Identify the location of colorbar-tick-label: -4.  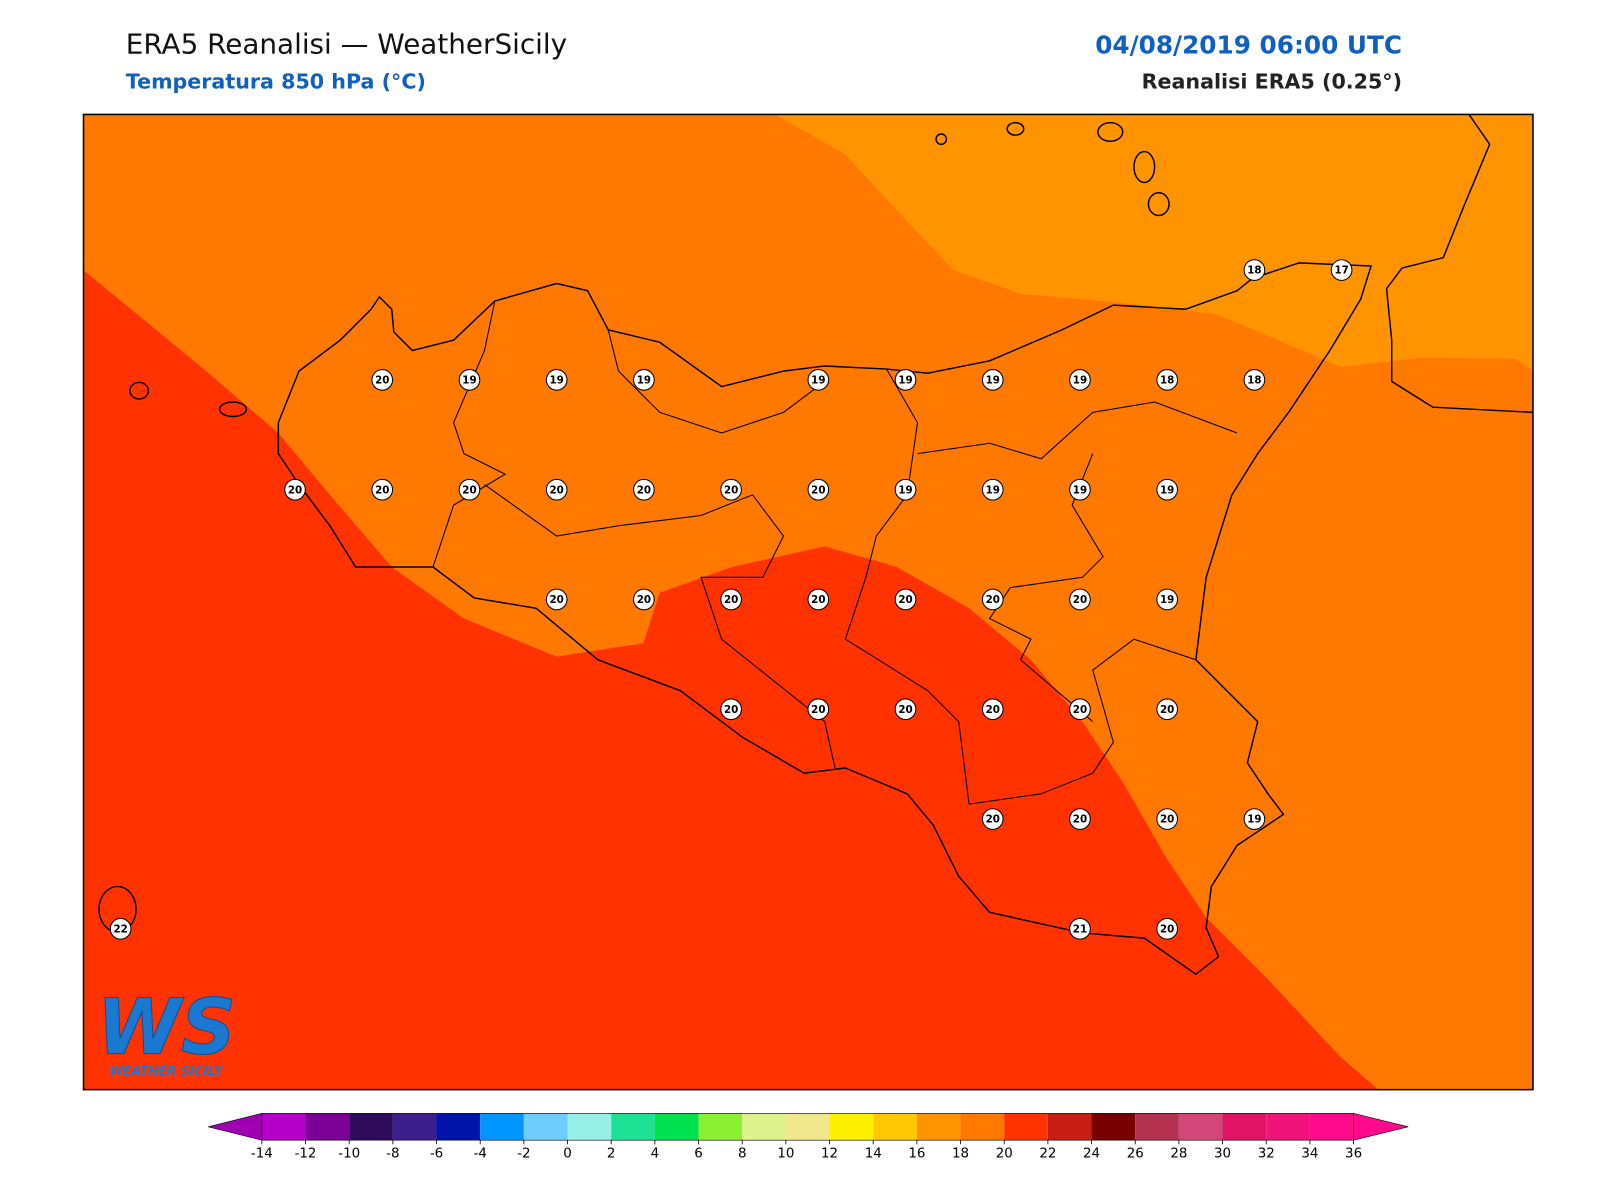
(480, 1154).